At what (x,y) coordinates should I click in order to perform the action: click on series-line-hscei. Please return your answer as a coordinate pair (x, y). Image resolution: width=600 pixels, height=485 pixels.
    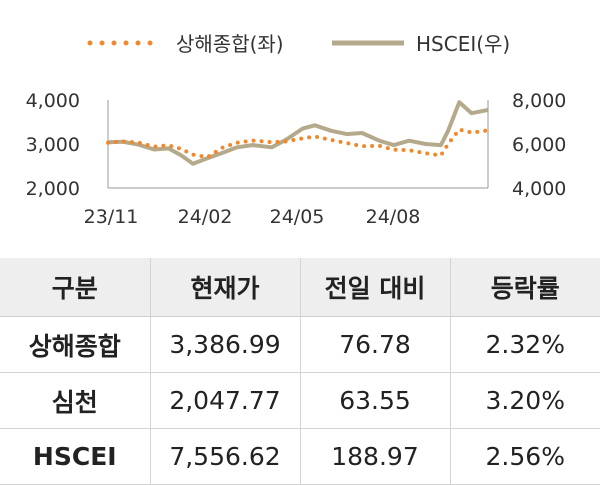
    Looking at the image, I should click on (298, 133).